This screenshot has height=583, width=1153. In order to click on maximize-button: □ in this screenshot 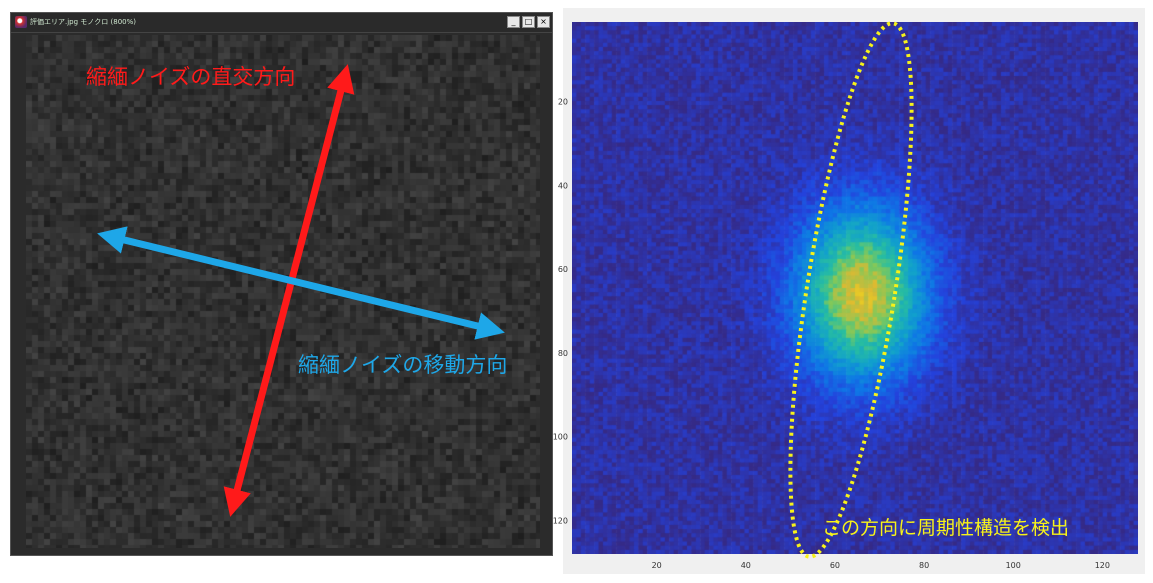, I will do `click(528, 22)`.